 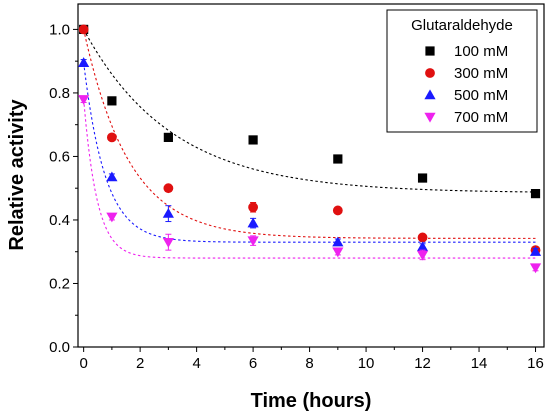 What do you see at coordinates (17, 175) in the screenshot?
I see `y-axis-title: Relative activity` at bounding box center [17, 175].